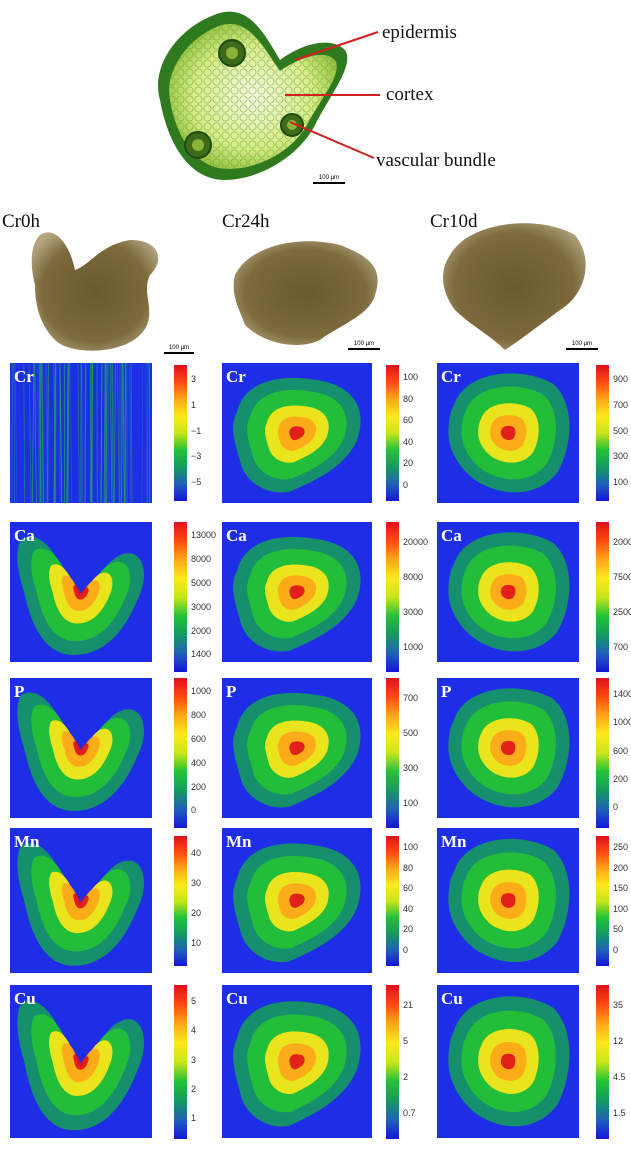 The image size is (631, 1149). What do you see at coordinates (237, 999) in the screenshot?
I see `element-label-cu-cr24h: Cu` at bounding box center [237, 999].